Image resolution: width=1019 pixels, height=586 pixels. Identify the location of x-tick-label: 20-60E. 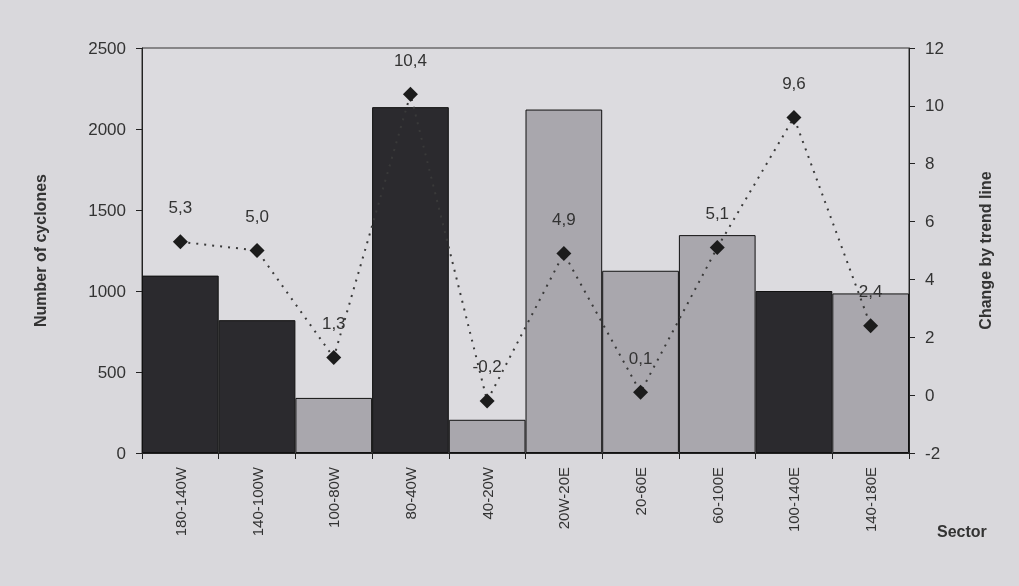
(641, 491).